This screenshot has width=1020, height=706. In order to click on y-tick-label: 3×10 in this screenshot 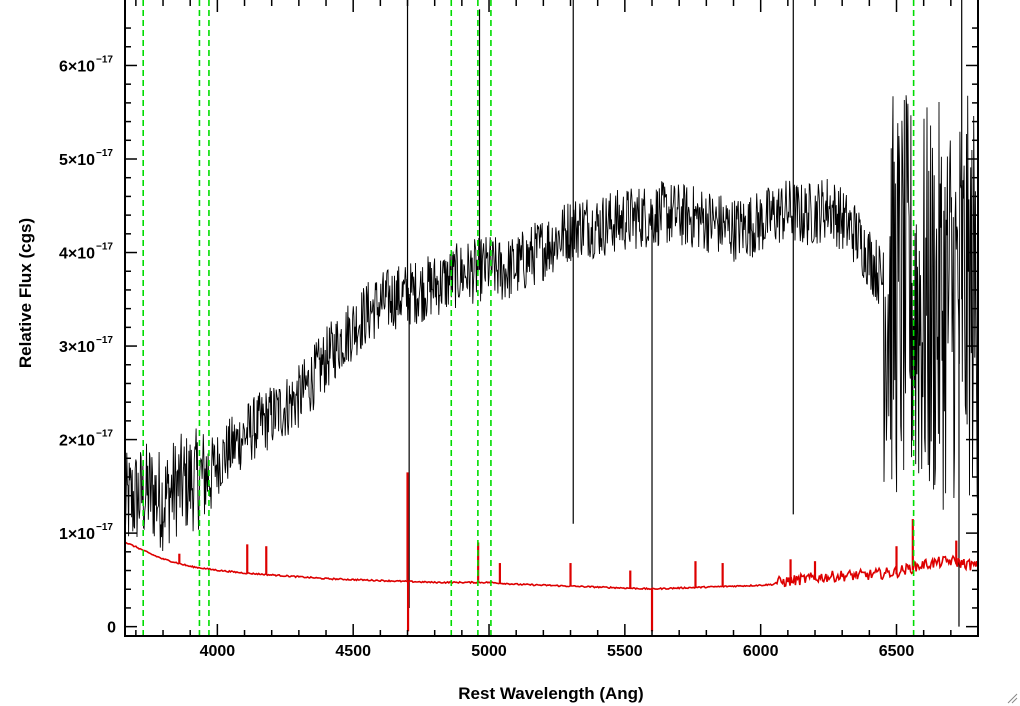, I will do `click(77, 347)`.